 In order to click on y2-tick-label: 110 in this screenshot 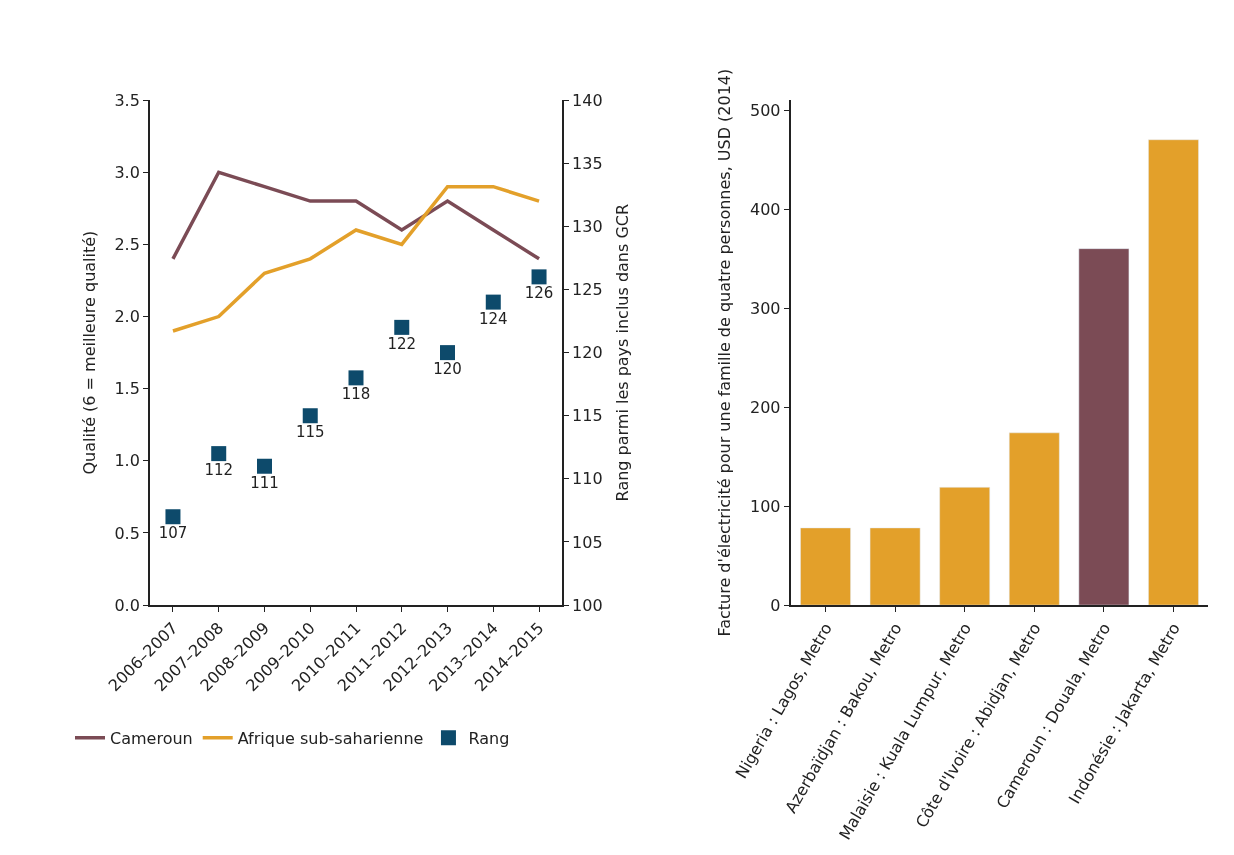, I will do `click(587, 479)`.